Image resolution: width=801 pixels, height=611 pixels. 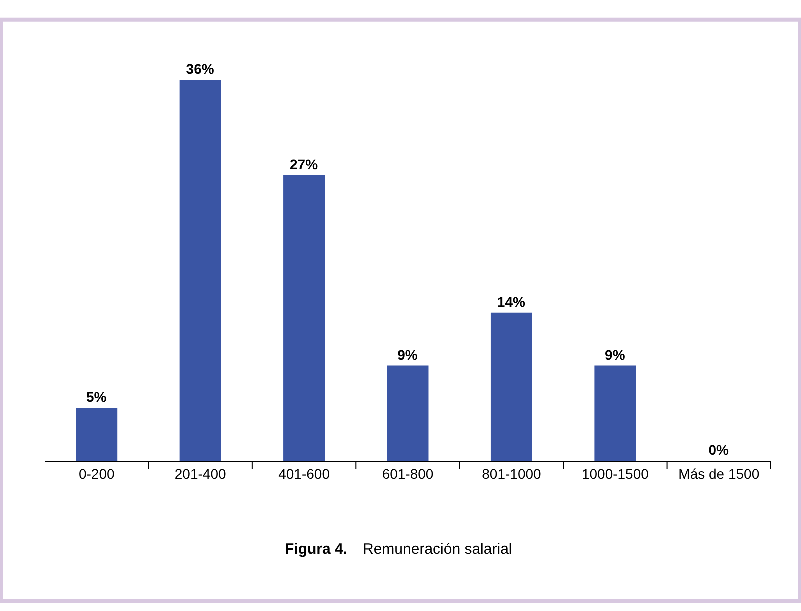 What do you see at coordinates (316, 549) in the screenshot?
I see `text: Figura 4.` at bounding box center [316, 549].